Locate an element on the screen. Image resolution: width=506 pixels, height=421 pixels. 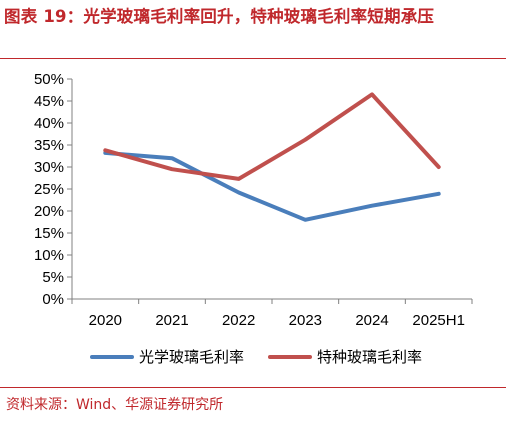
y-axis-ticks: 0% 5% 10% 15% 20% 25% 30% 35% 40% 45% 50% is located at coordinates (53, 189).